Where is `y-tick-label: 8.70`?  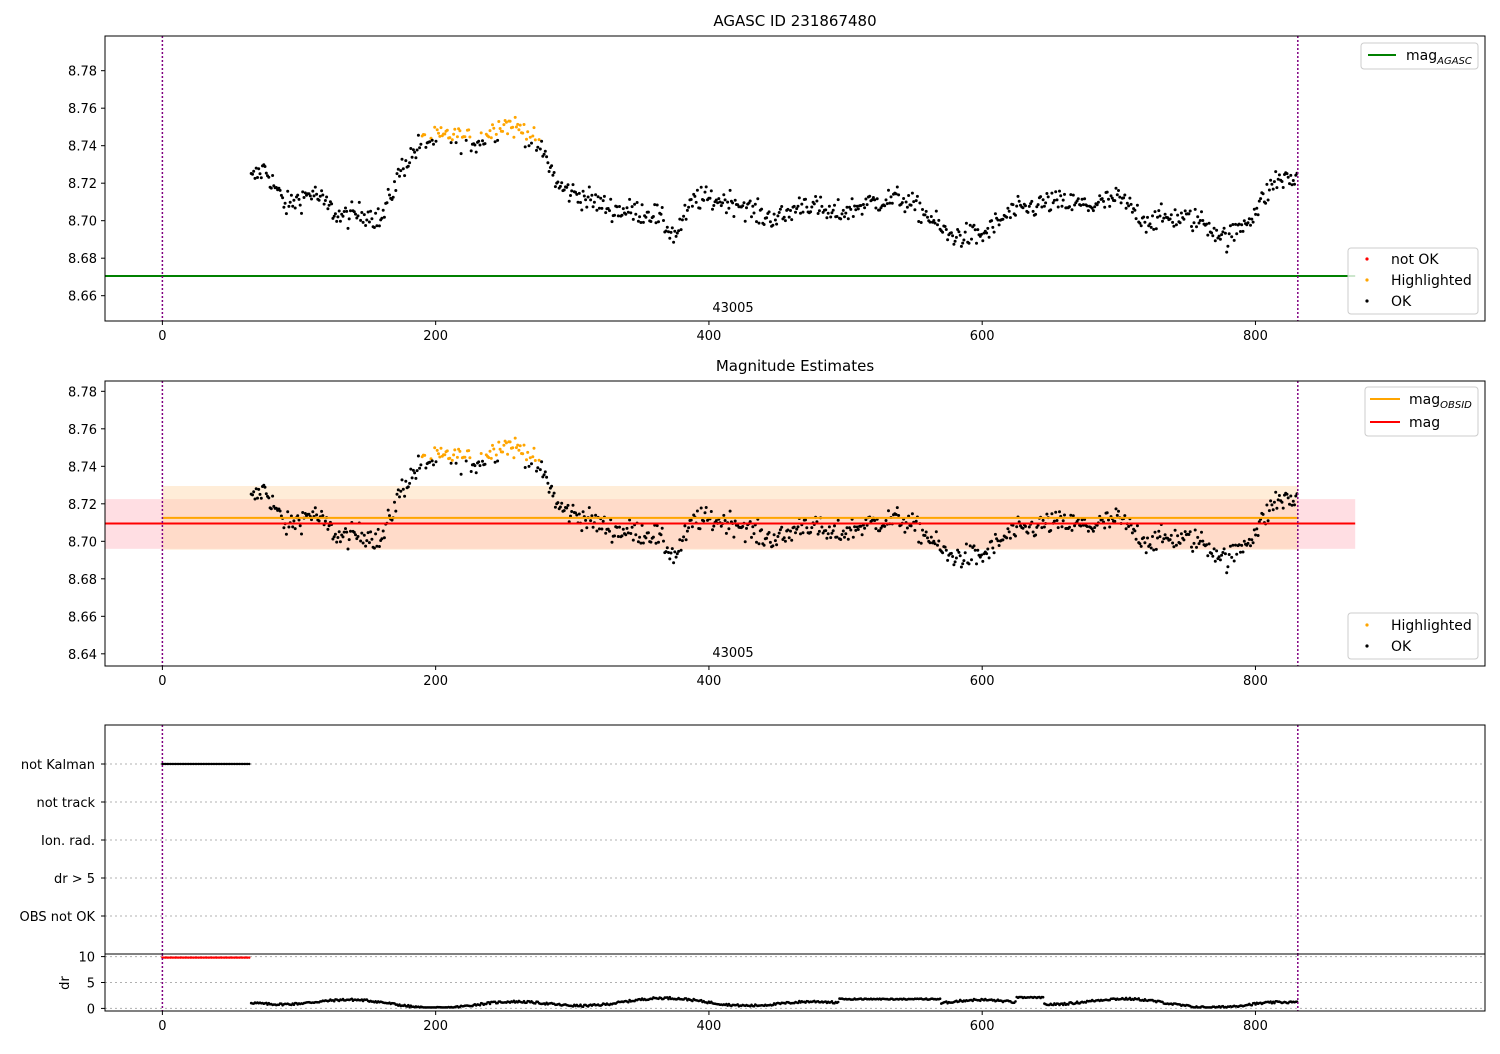 y-tick-label: 8.70 is located at coordinates (82, 542).